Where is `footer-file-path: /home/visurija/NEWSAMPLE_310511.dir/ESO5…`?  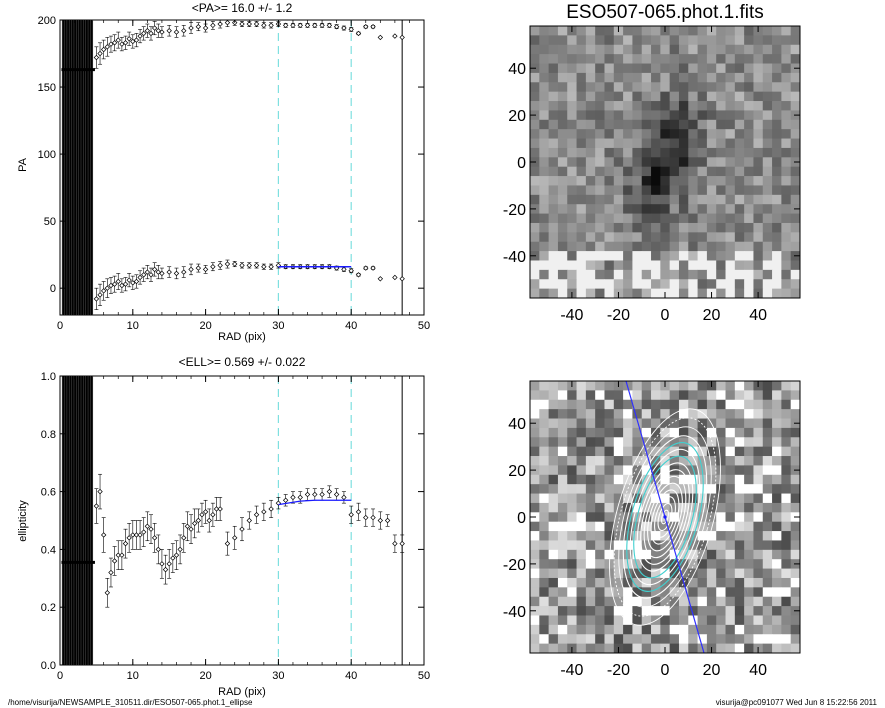 footer-file-path: /home/visurija/NEWSAMPLE_310511.dir/ESO5… is located at coordinates (130, 702).